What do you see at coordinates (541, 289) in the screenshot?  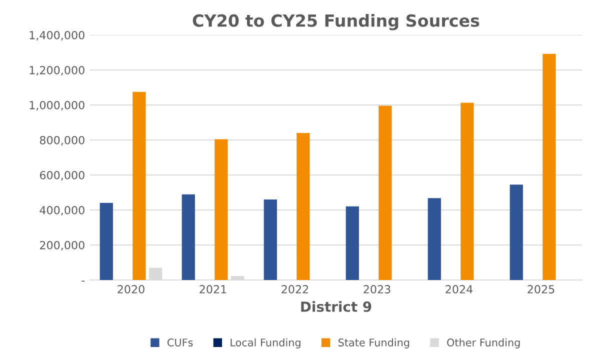 I see `x-tick-label: 2025` at bounding box center [541, 289].